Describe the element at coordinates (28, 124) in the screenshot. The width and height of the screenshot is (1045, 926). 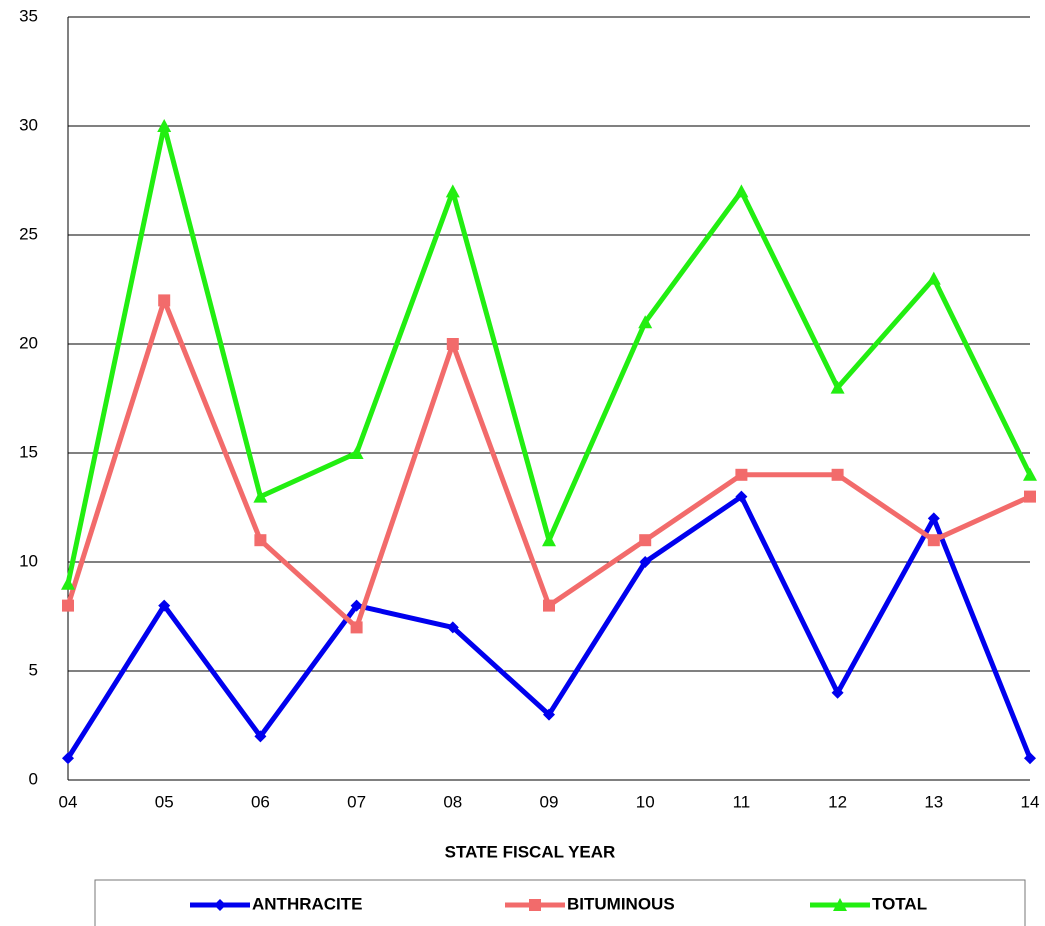
I see `y-tick-label: 30` at that location.